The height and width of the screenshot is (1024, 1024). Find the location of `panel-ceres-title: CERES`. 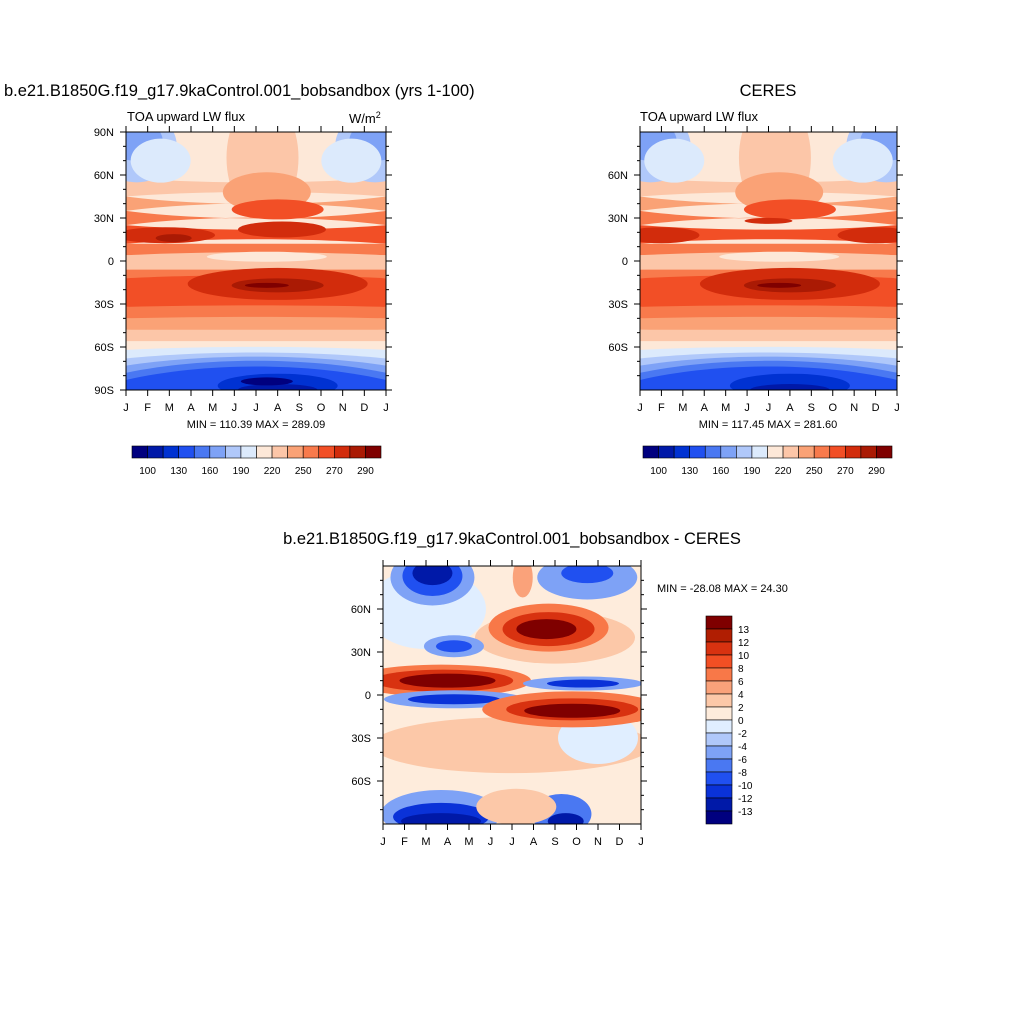

panel-ceres-title: CERES is located at coordinates (768, 91).